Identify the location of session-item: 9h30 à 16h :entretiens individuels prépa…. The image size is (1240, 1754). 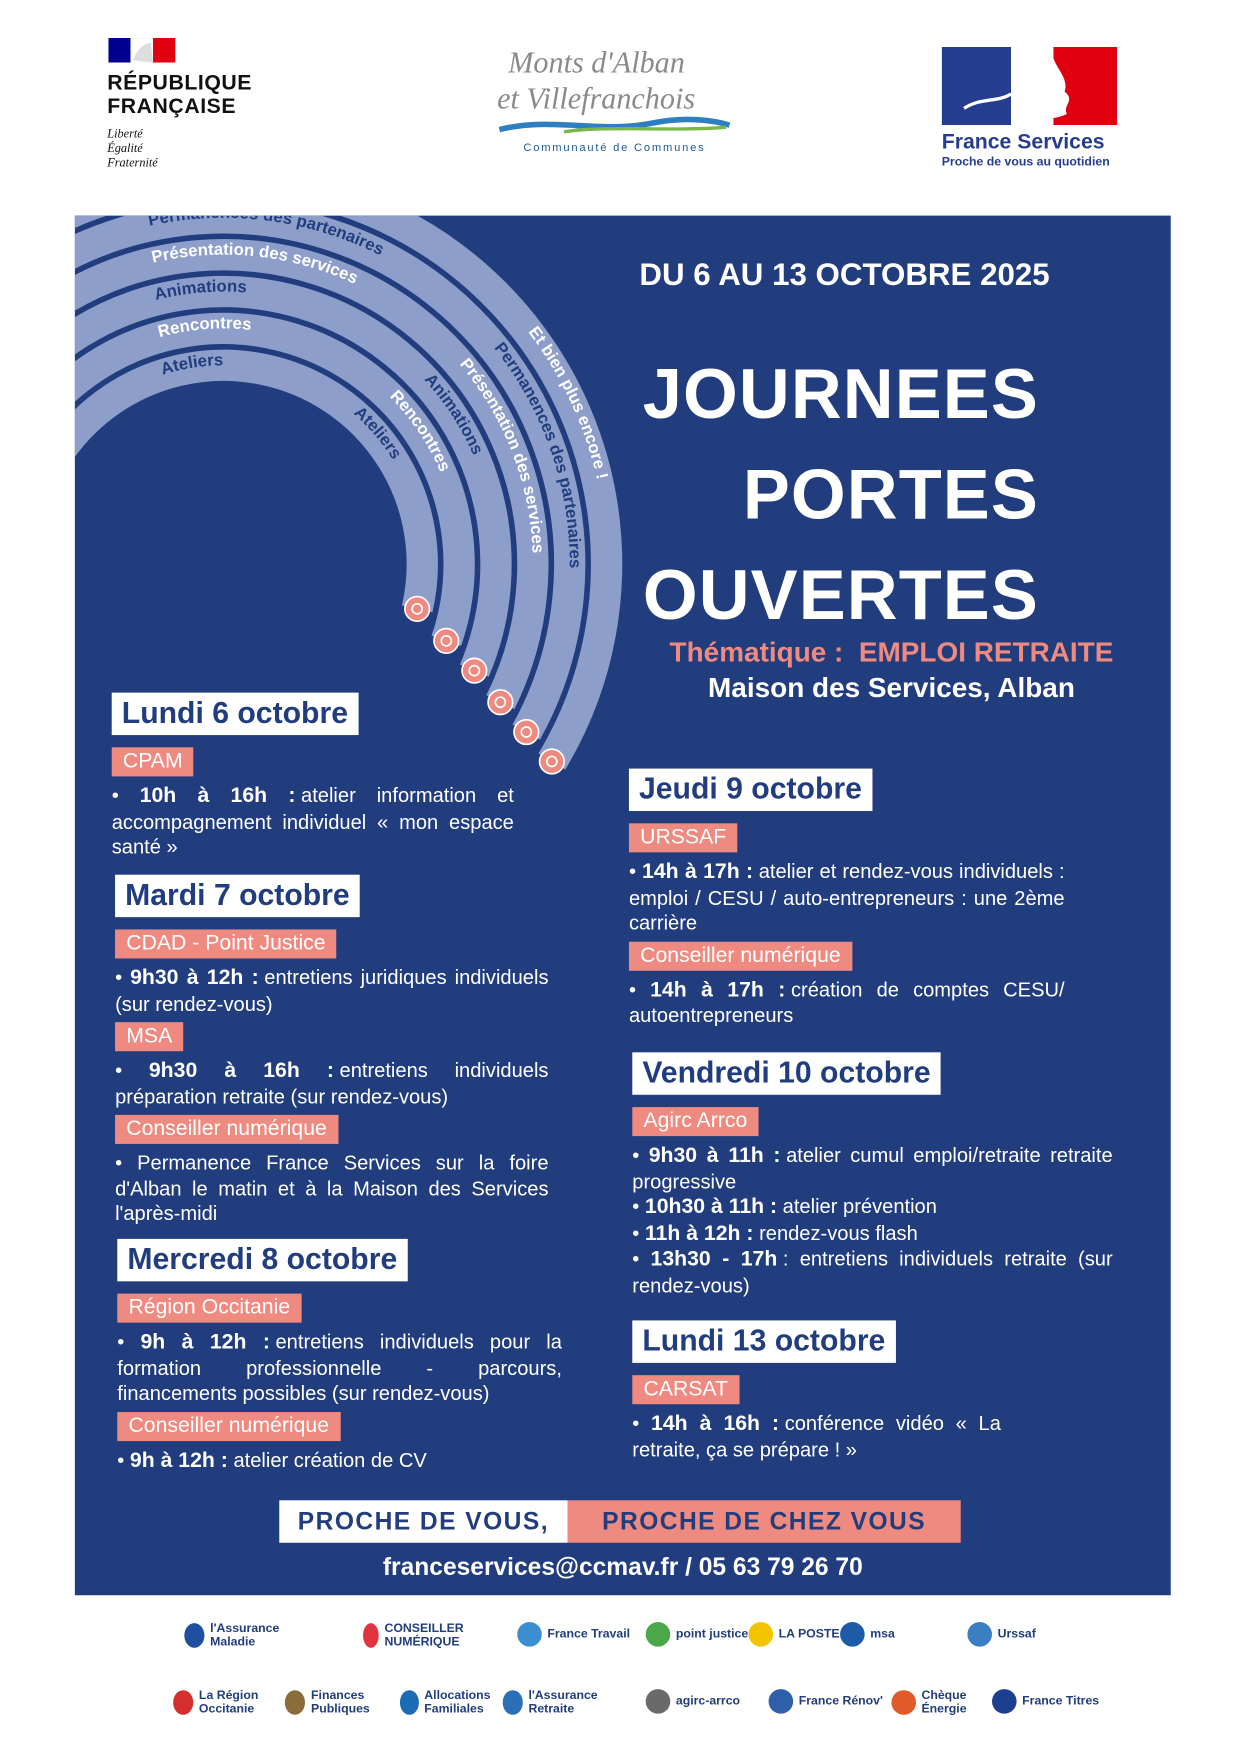
(331, 1083).